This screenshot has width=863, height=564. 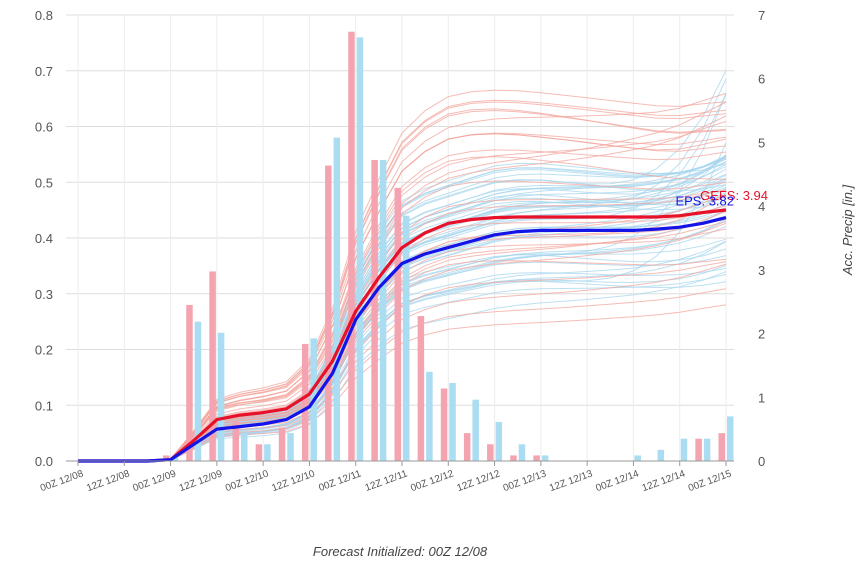 I want to click on y-tick-right-label: 6, so click(x=761, y=79).